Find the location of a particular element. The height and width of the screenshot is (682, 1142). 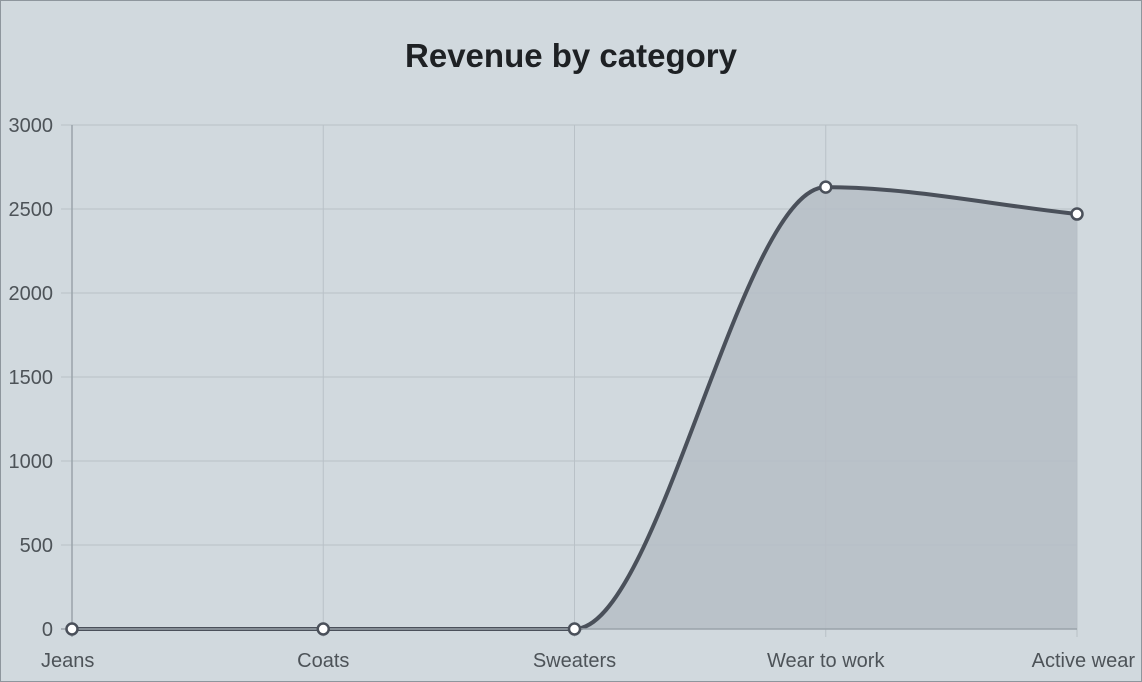

y-tick-label: 3000 is located at coordinates (31, 126).